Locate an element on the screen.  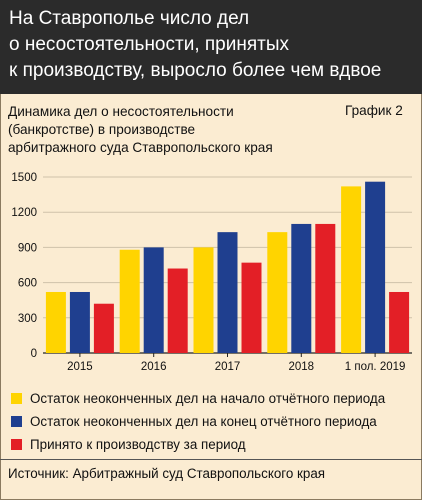
legend-label: Принято к производству за период is located at coordinates (138, 444).